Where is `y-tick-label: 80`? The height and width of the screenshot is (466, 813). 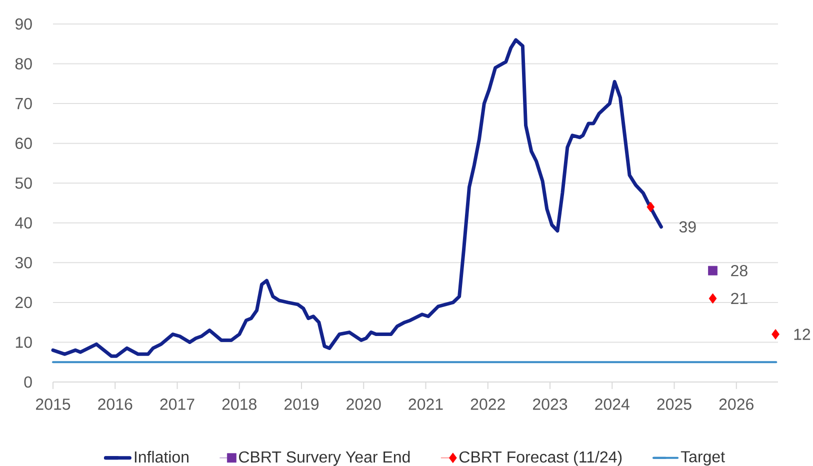
y-tick-label: 80 is located at coordinates (23, 64).